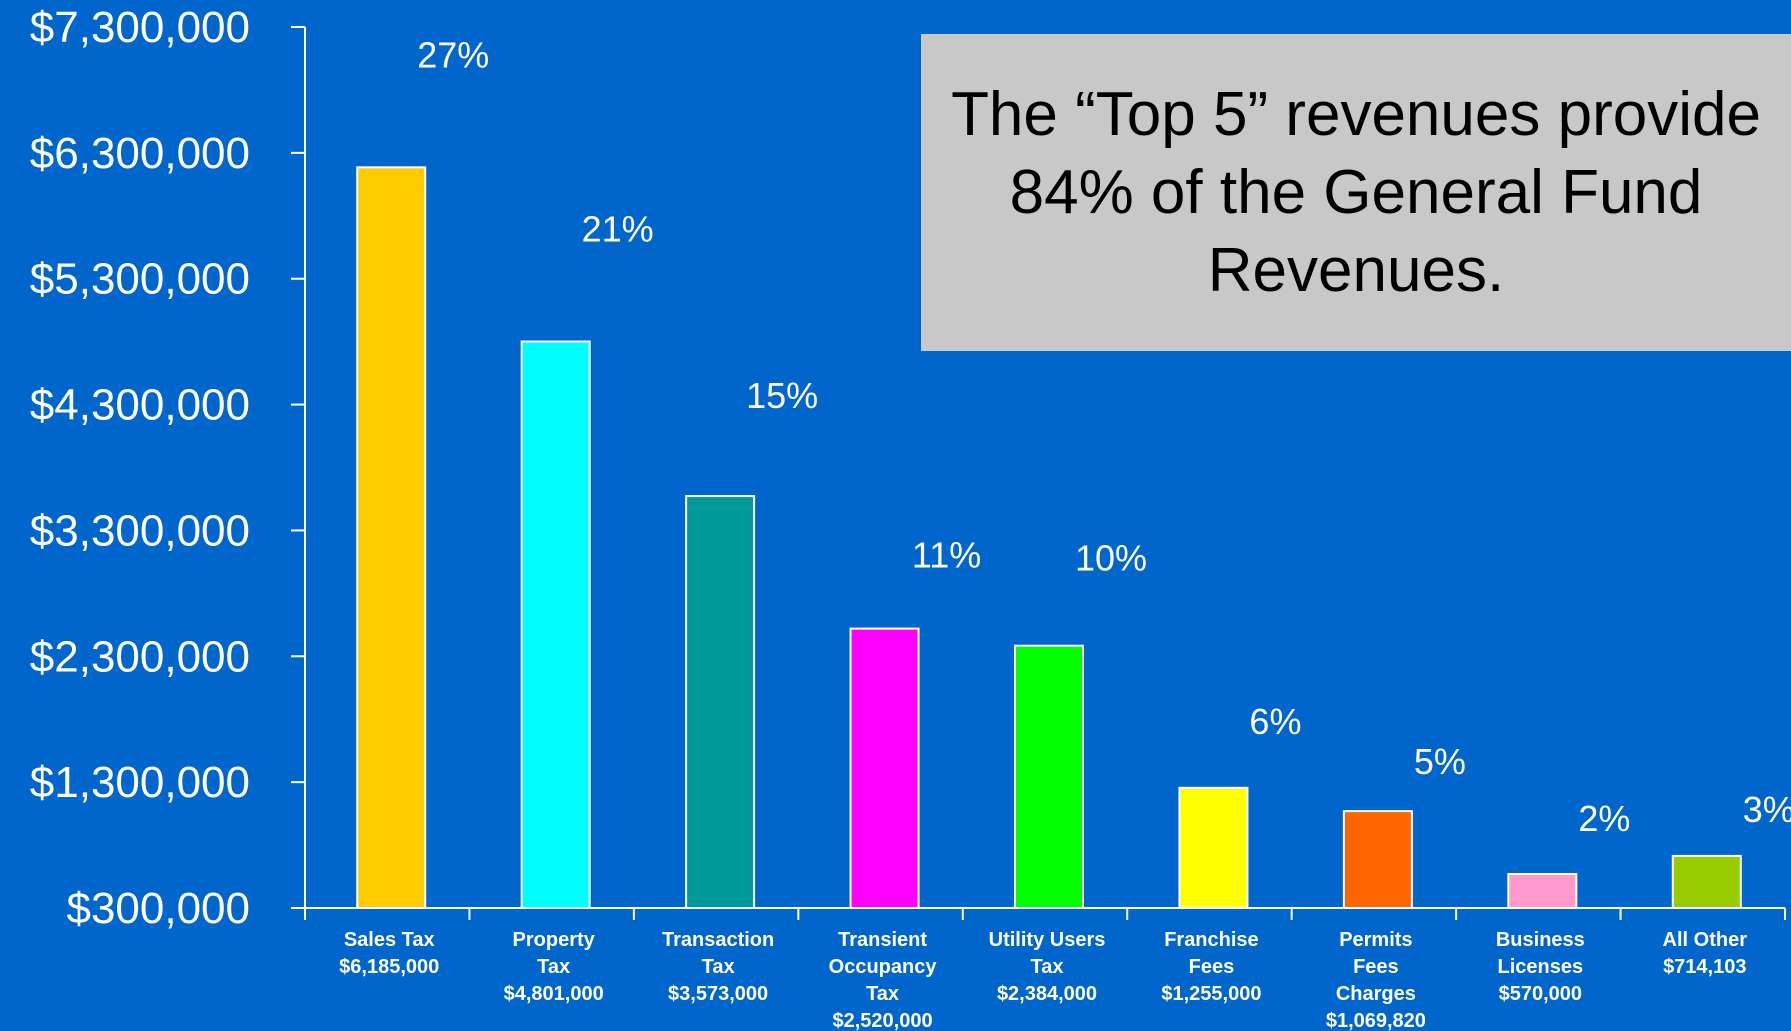 This screenshot has height=1031, width=1791. I want to click on category-label: $3,573,000, so click(718, 994).